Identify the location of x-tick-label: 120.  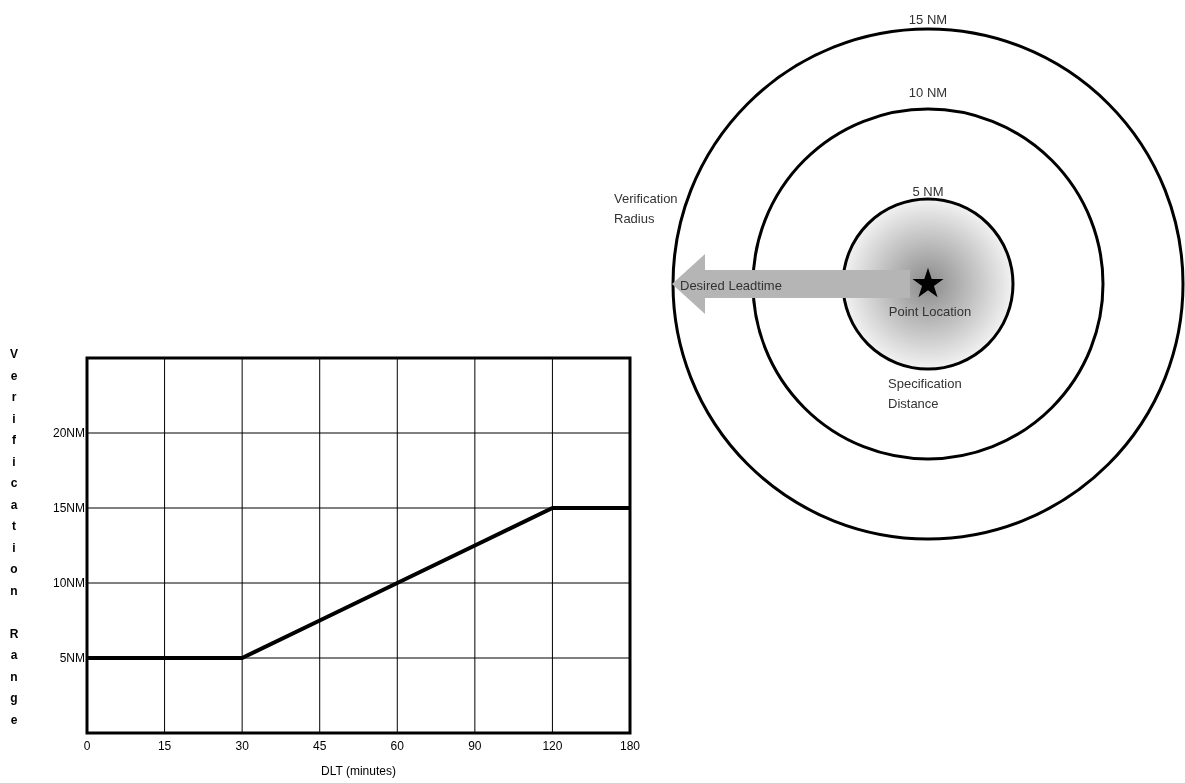
(552, 746).